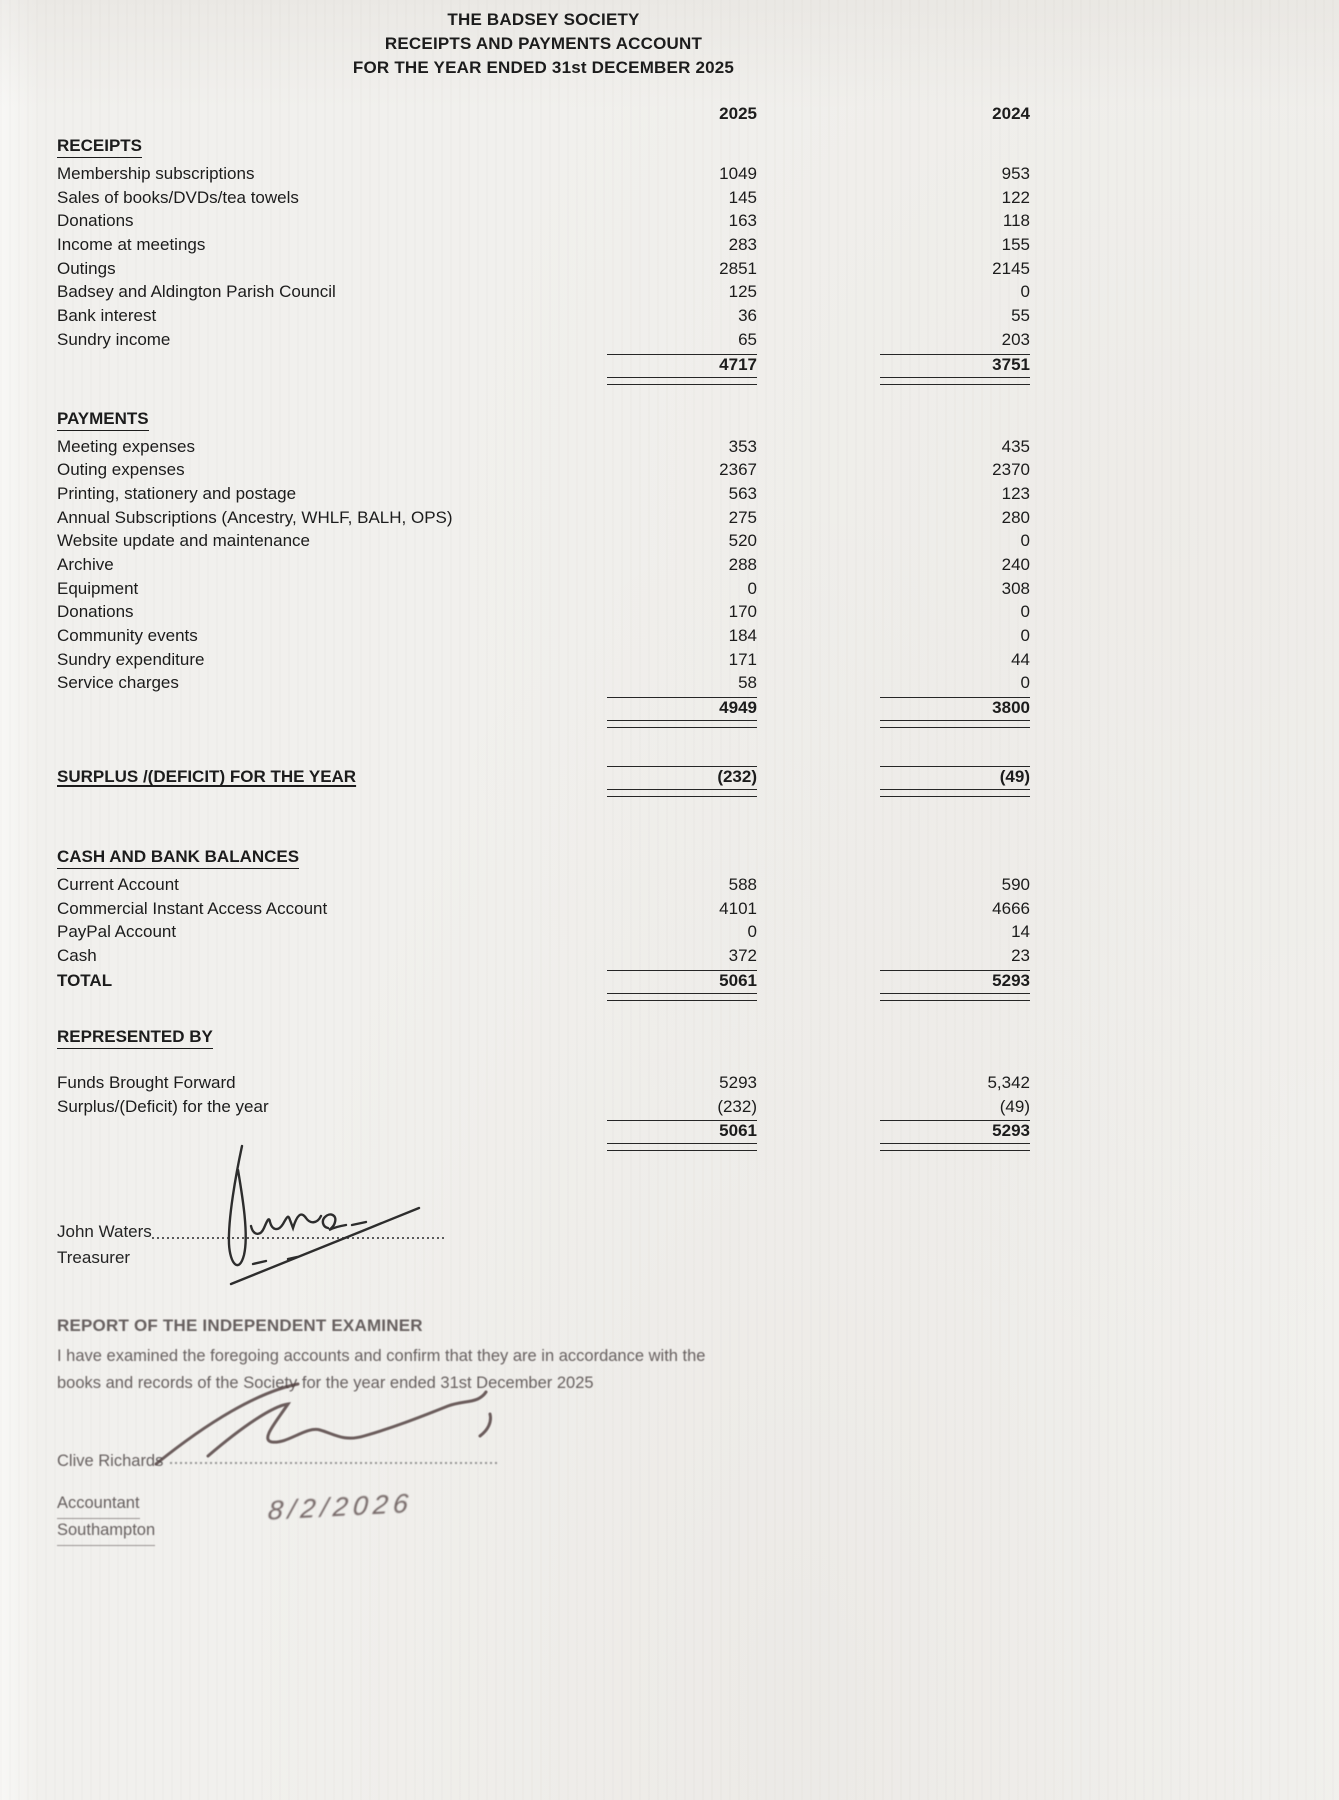 The height and width of the screenshot is (1800, 1339). What do you see at coordinates (543, 541) in the screenshot?
I see `table-row: Website update and maintenance 520 0` at bounding box center [543, 541].